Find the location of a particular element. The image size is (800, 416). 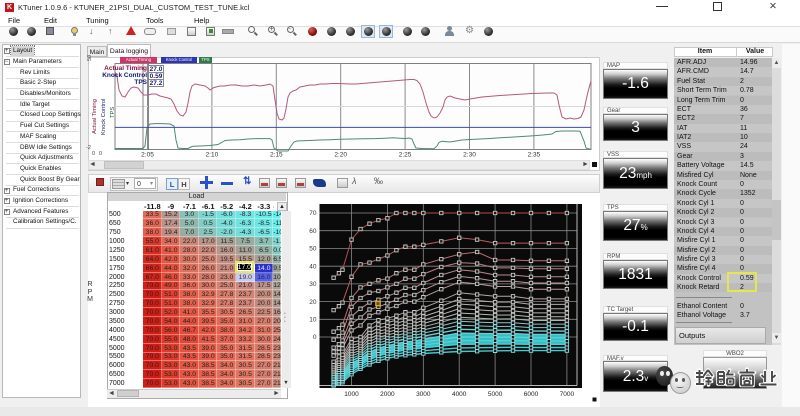

svg-text: 2:15 is located at coordinates (276, 155).